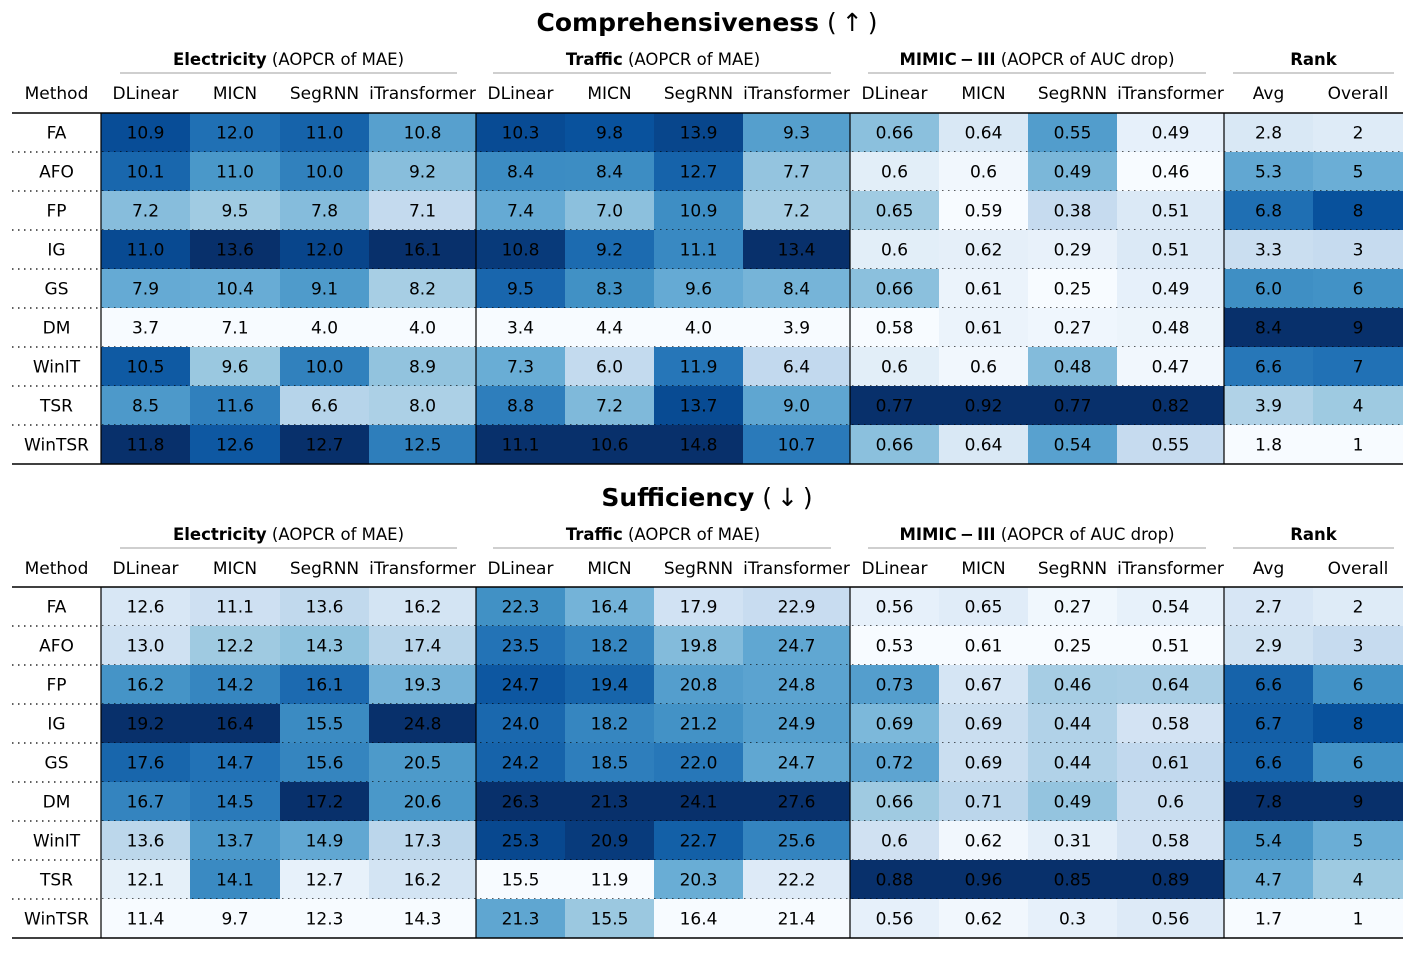 This screenshot has height=954, width=1415. I want to click on sufficiency-cell-value: 0.61, so click(984, 647).